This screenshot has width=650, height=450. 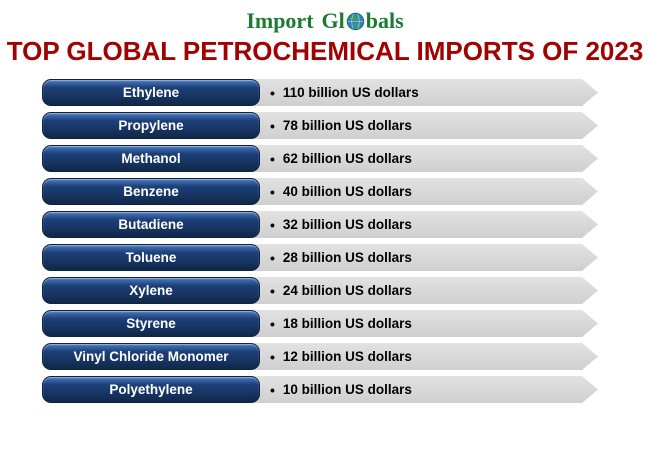 I want to click on logo-text-globals-left: Gl, so click(x=333, y=20).